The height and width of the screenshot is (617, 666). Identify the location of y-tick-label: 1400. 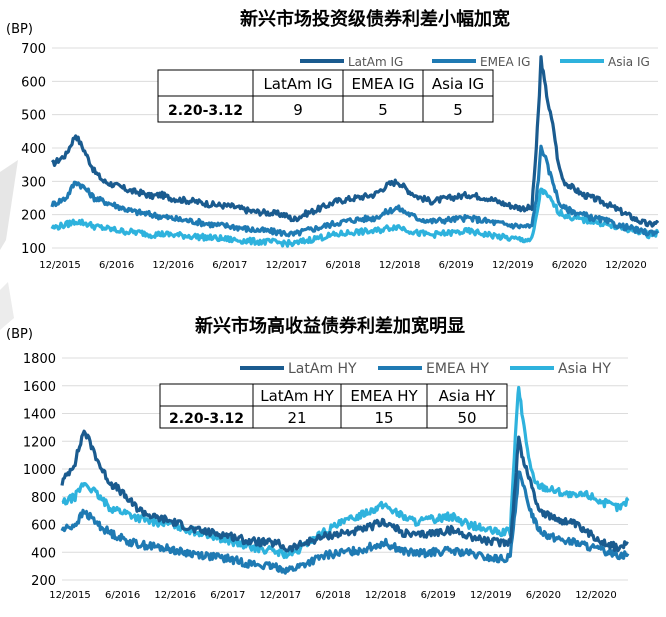
(39, 415).